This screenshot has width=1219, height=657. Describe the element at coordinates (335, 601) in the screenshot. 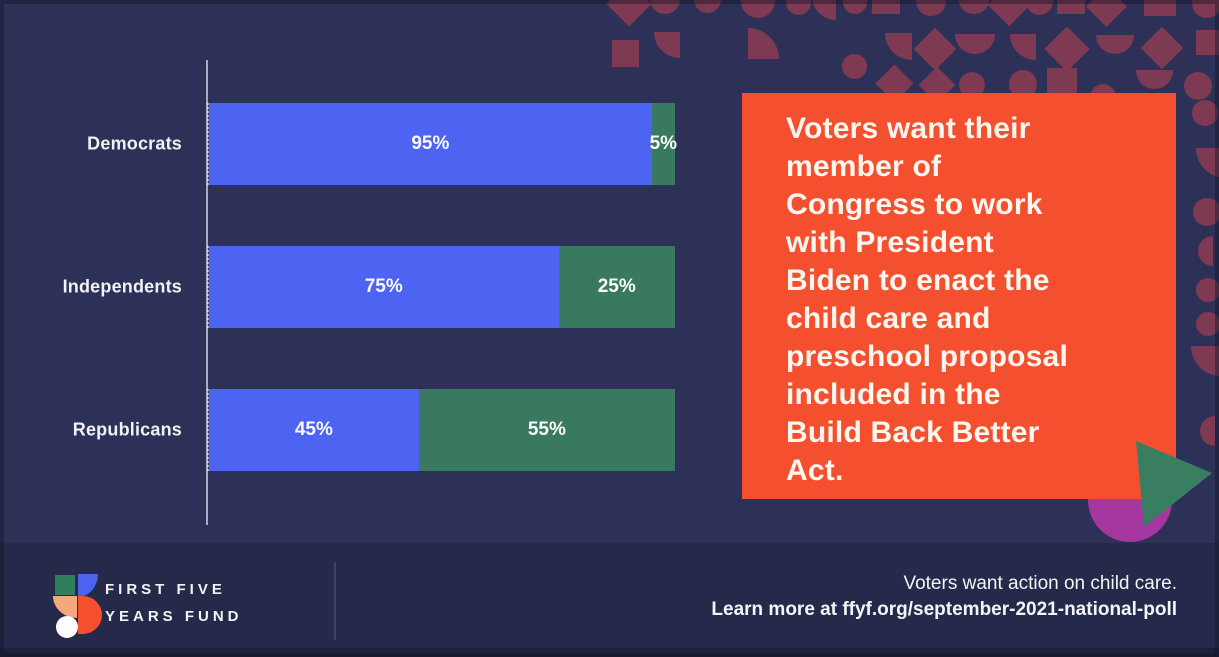

I see `footer-divider` at that location.